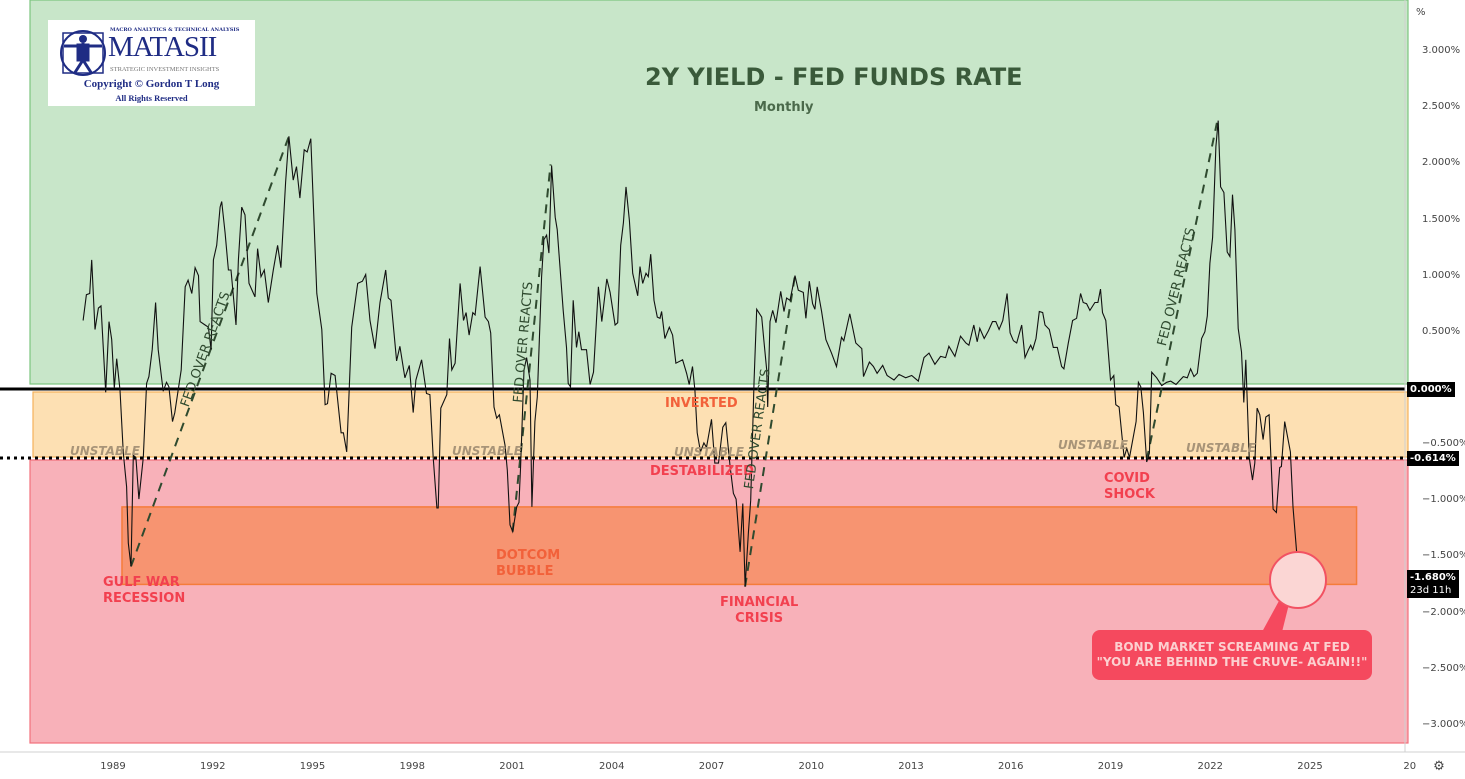  What do you see at coordinates (701, 403) in the screenshot?
I see `label-inverted: INVERTED` at bounding box center [701, 403].